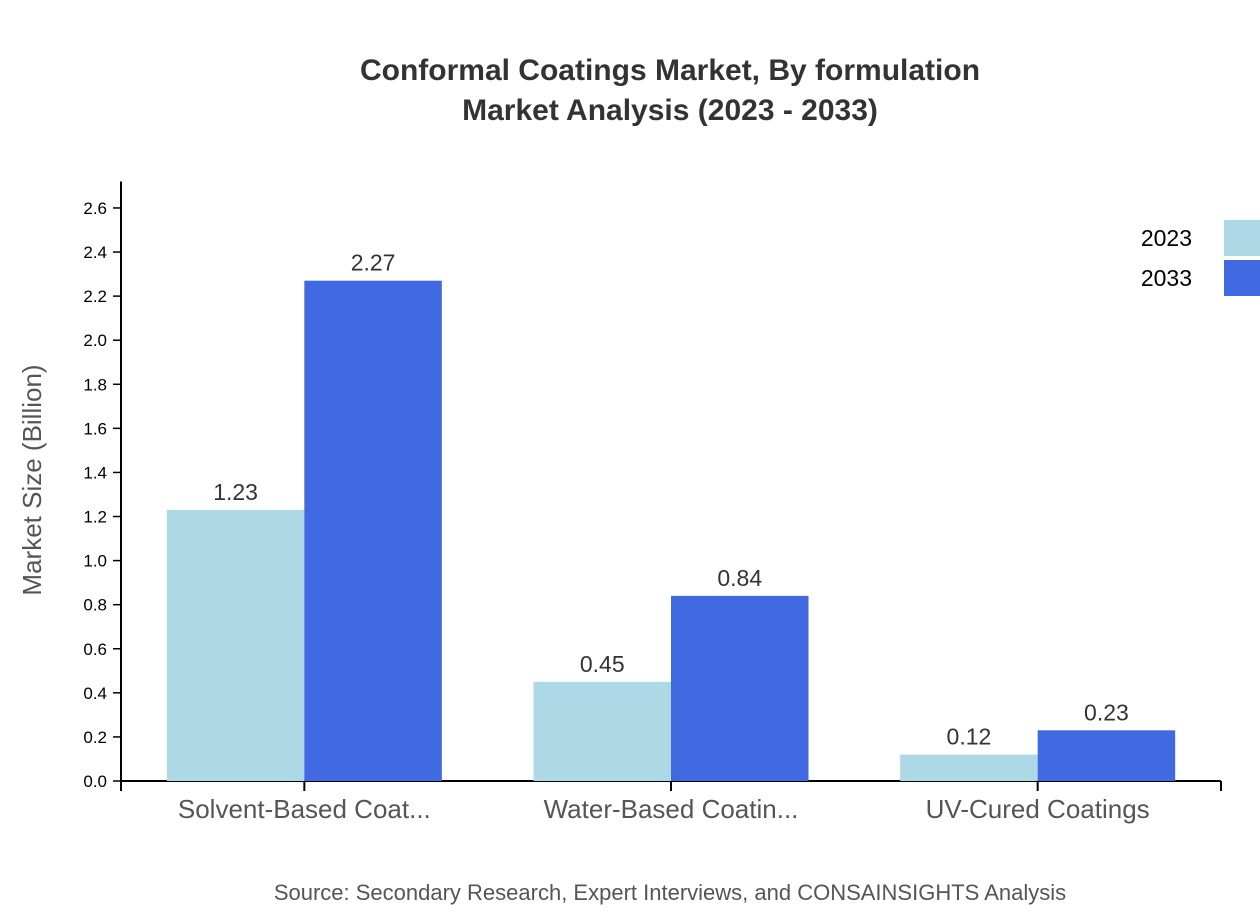 The image size is (1260, 920). I want to click on data-label: 1.23, so click(235, 492).